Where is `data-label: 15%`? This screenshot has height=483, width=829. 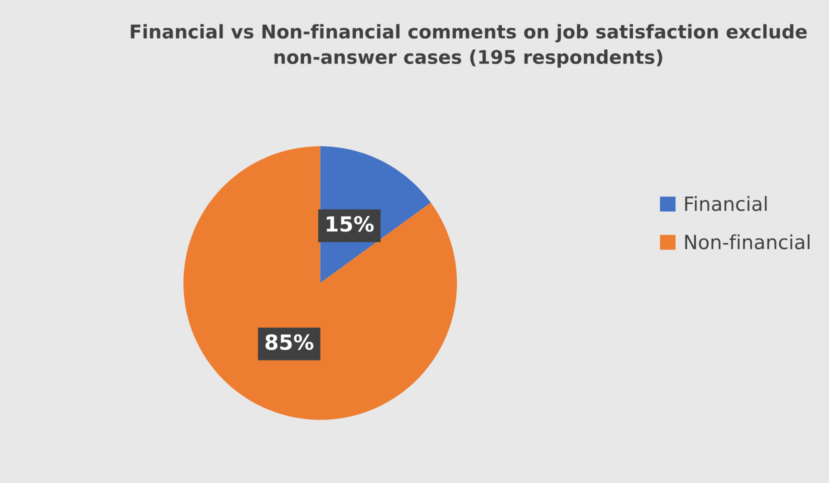 data-label: 15% is located at coordinates (350, 224).